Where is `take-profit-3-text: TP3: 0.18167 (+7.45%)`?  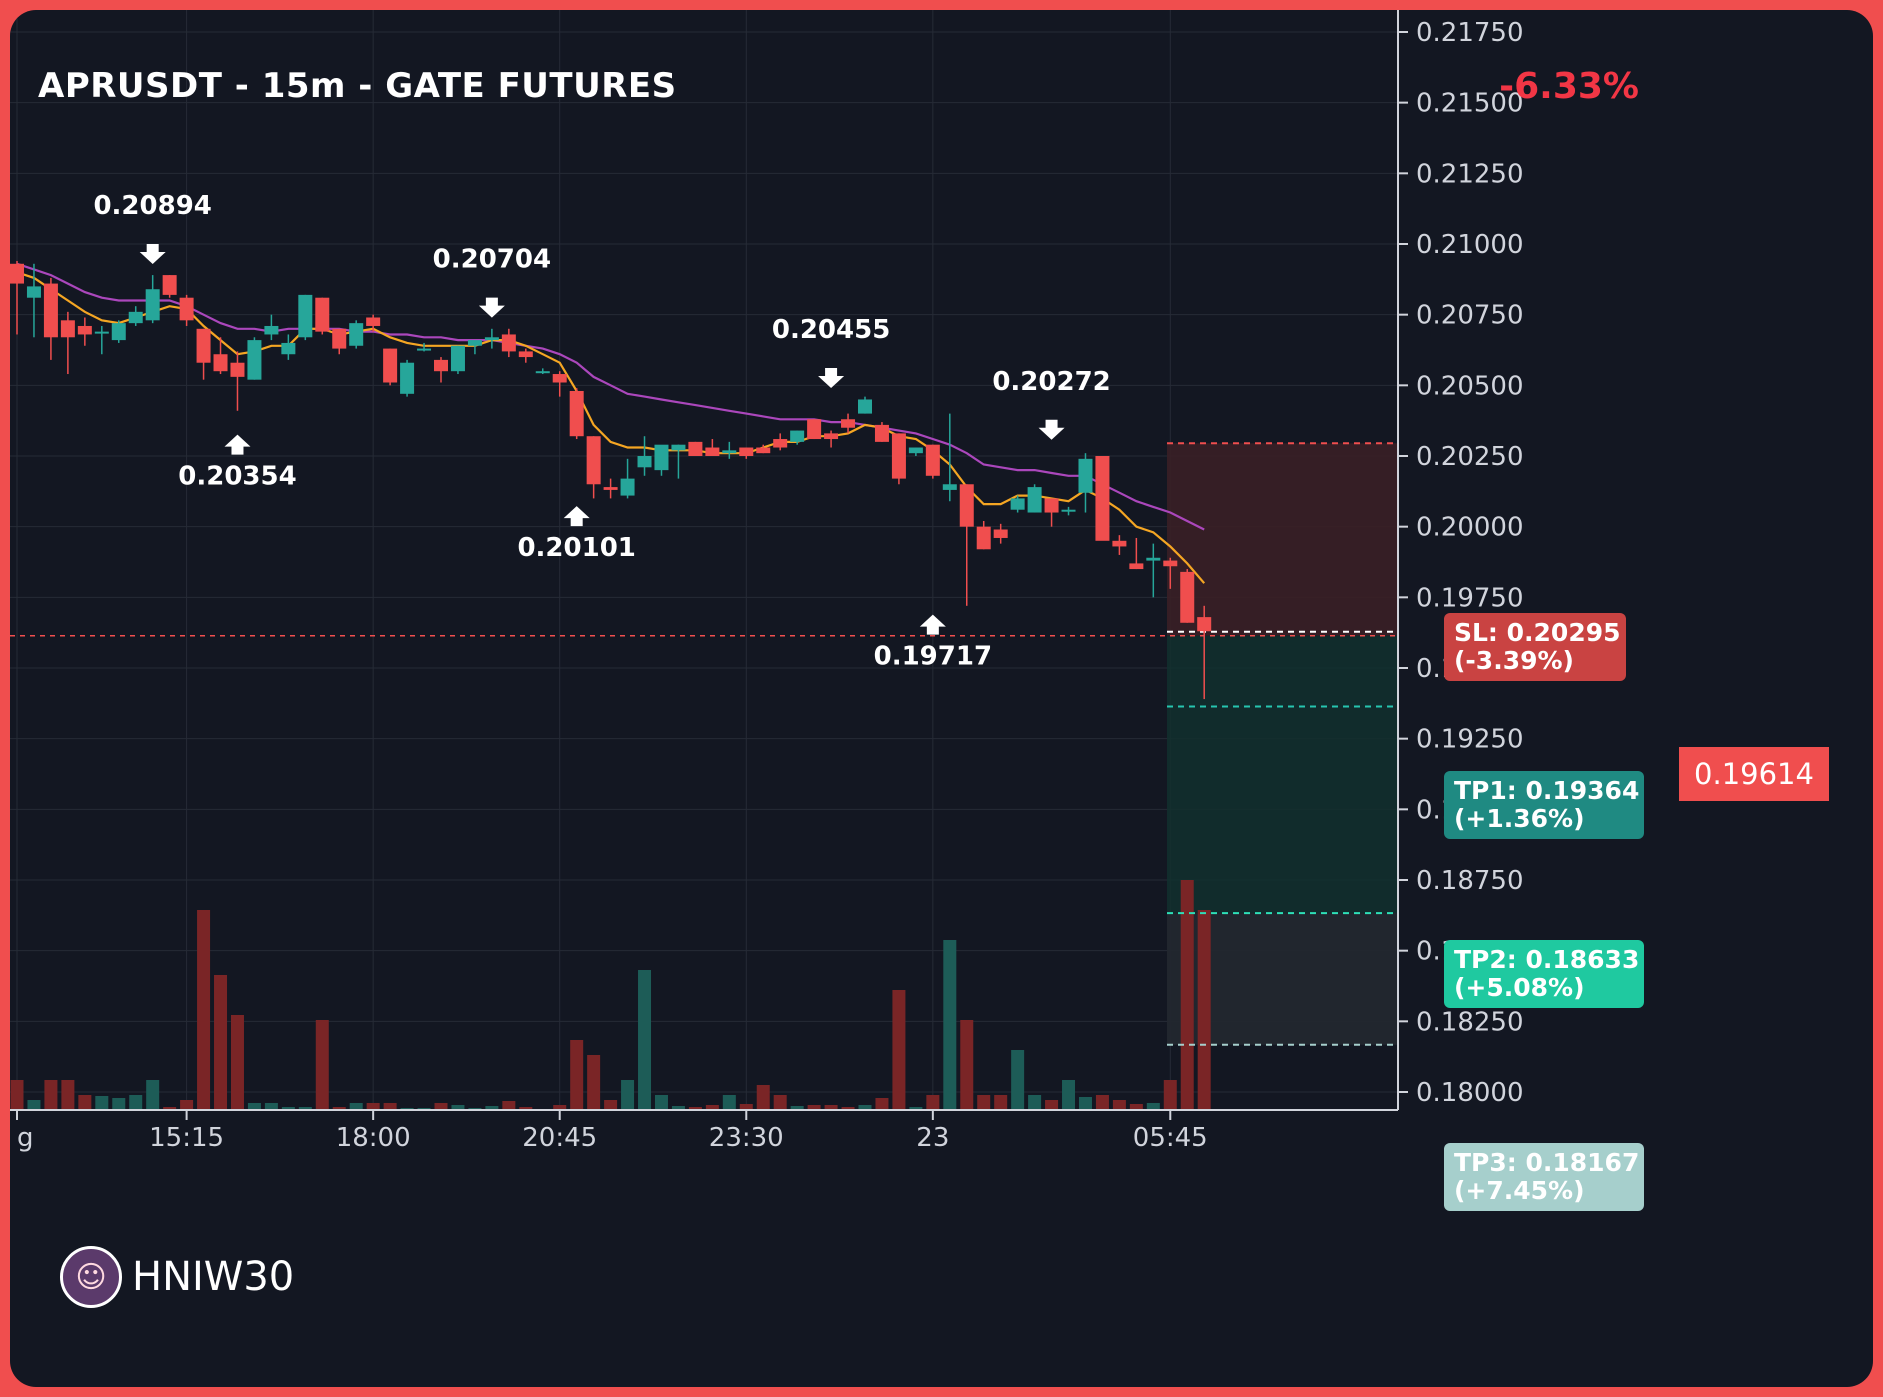
take-profit-3-text: TP3: 0.18167 (+7.45%) is located at coordinates (1547, 1176).